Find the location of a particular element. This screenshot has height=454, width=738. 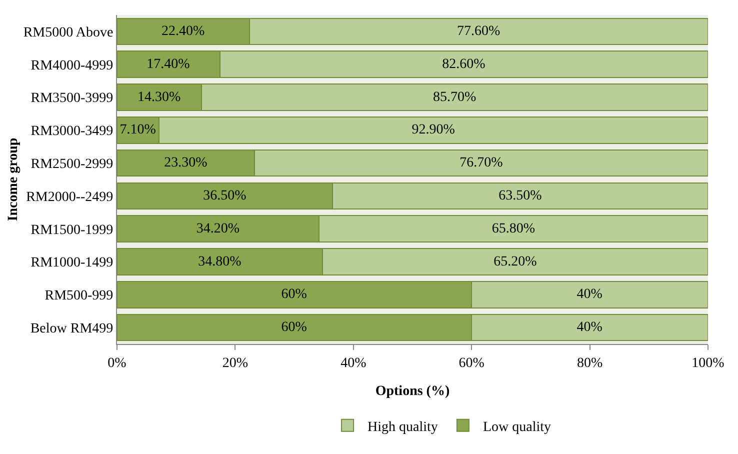

y-tick-label: RM1000-1499 is located at coordinates (72, 263).